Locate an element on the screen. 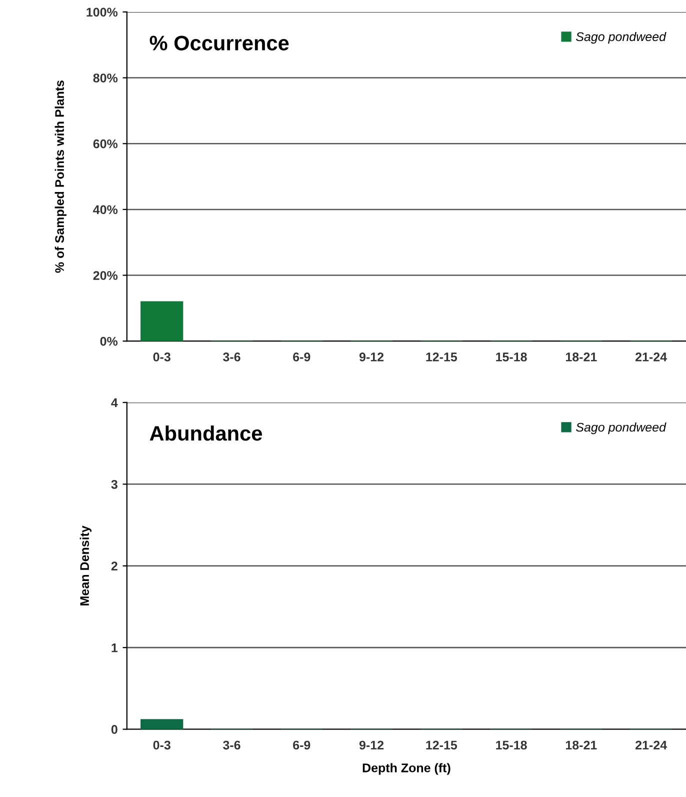 Image resolution: width=686 pixels, height=797 pixels. y-tick-label: 80% is located at coordinates (105, 78).